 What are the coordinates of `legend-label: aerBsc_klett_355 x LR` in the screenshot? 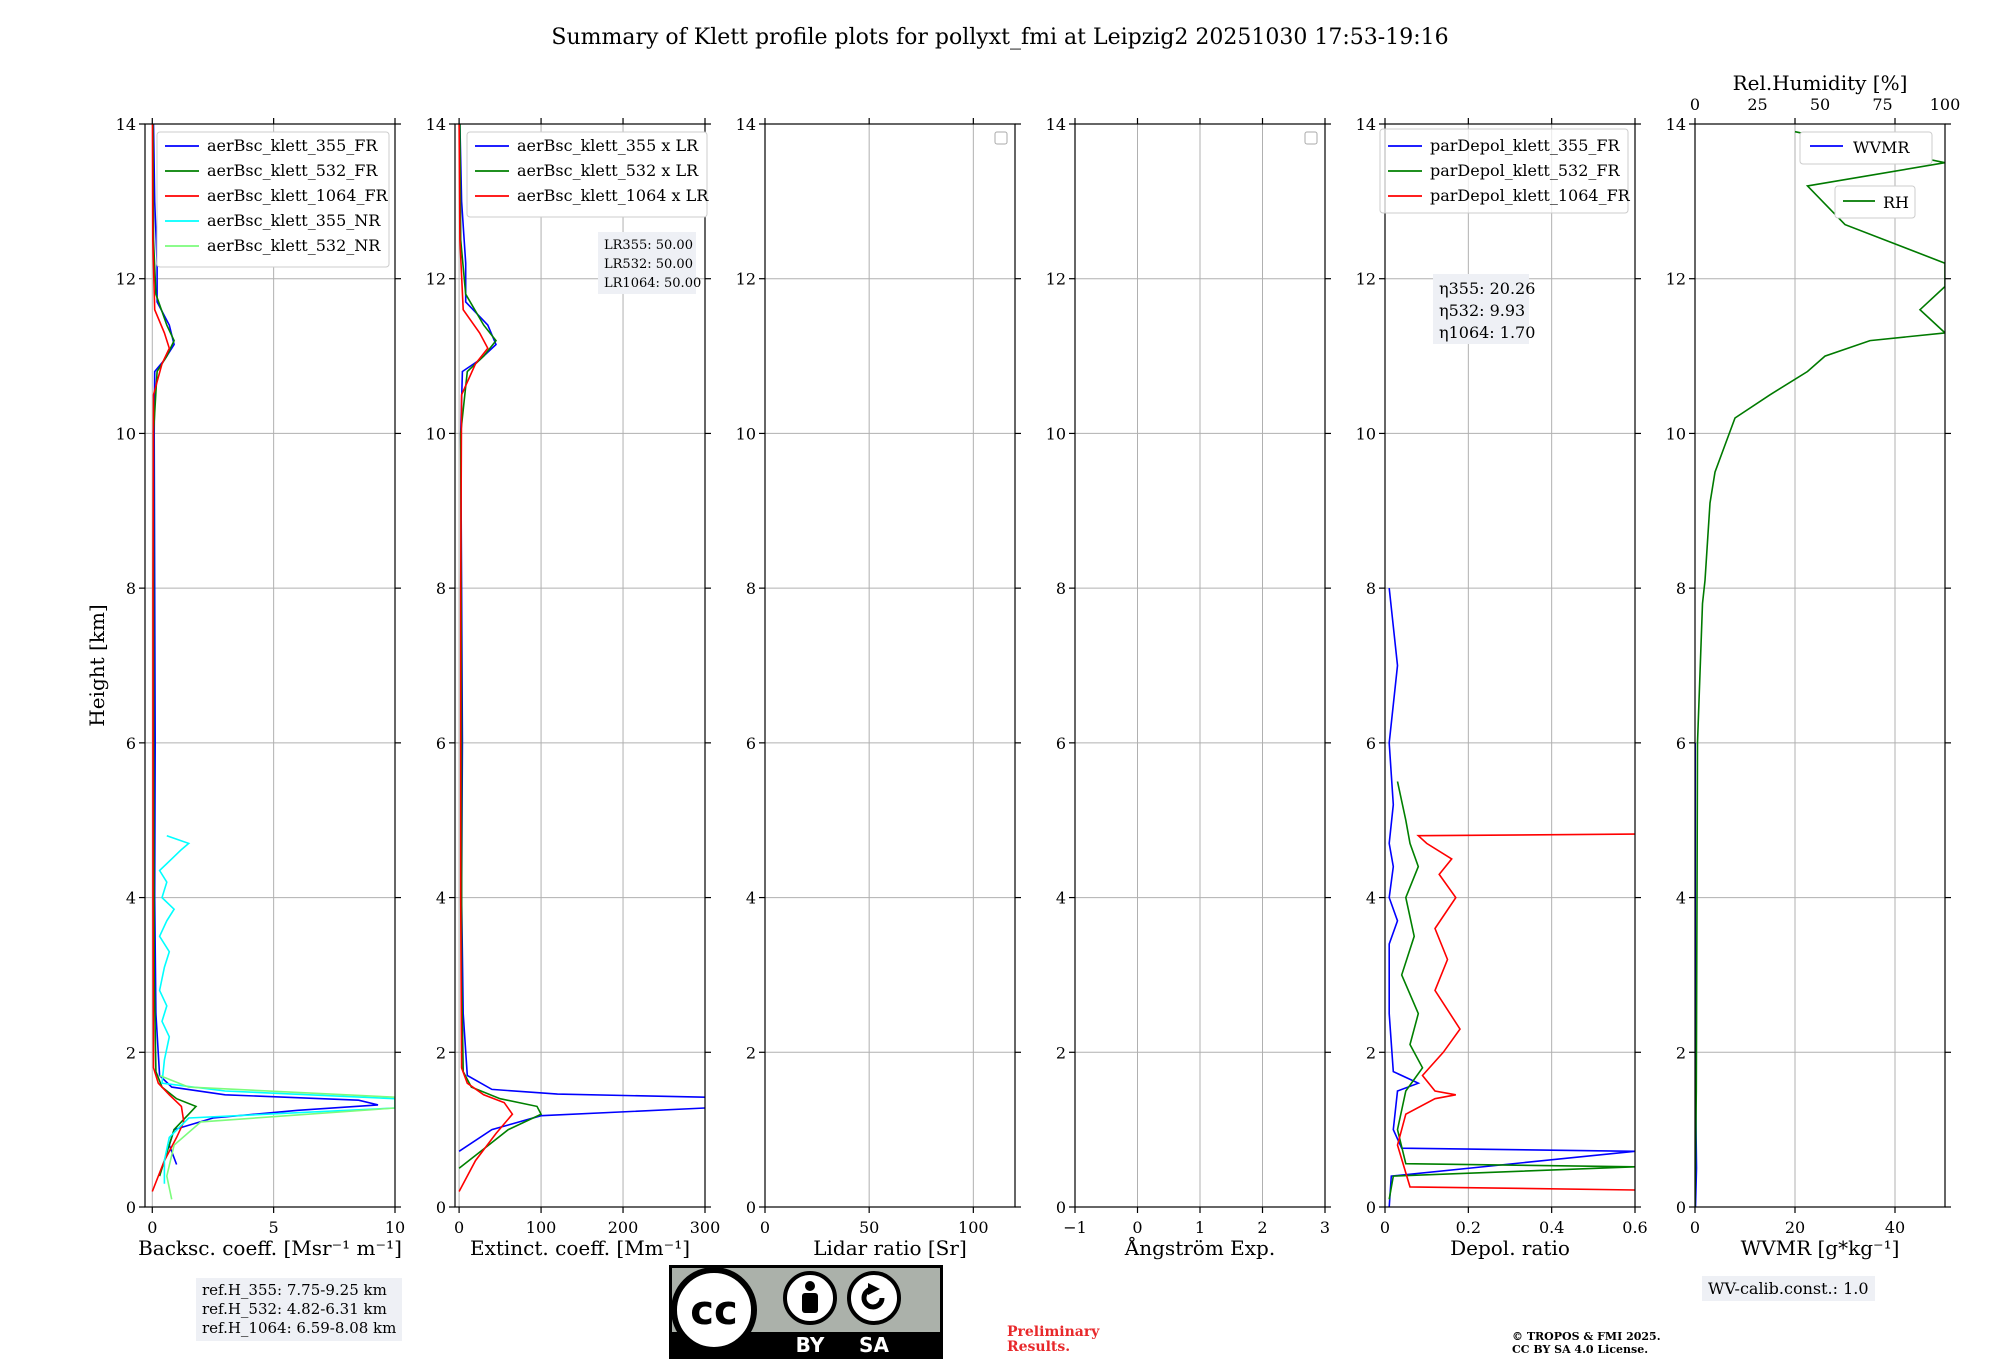 It's located at (608, 145).